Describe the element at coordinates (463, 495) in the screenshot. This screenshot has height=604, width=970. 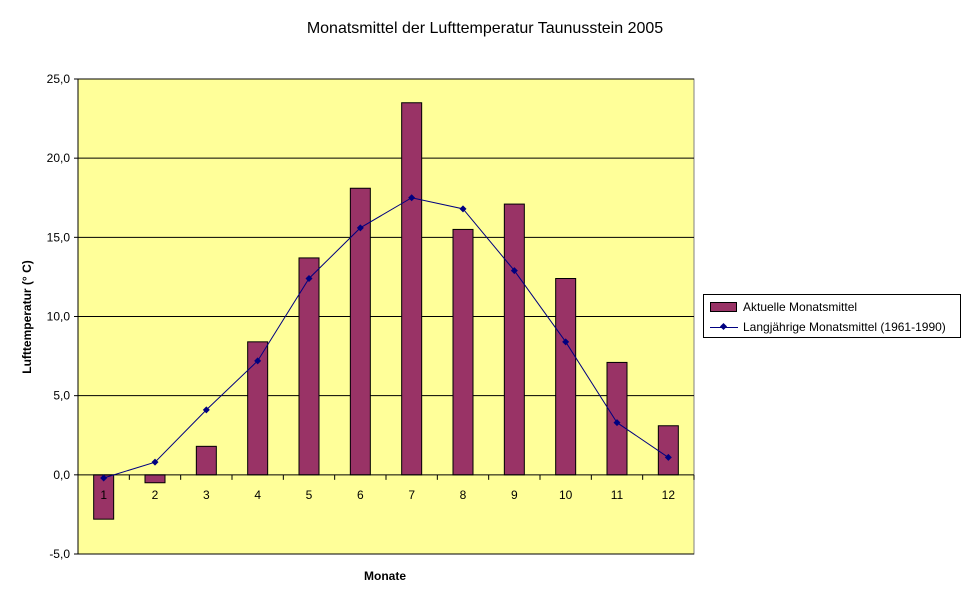
I see `x-tick-label: 8` at that location.